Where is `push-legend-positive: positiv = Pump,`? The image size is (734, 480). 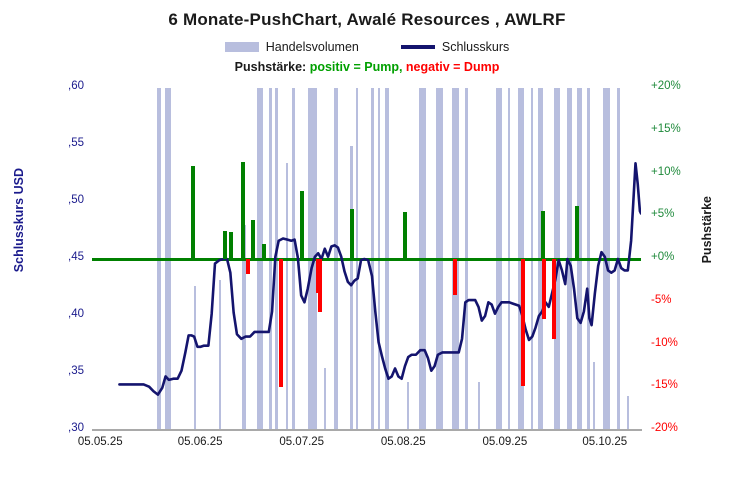
push-legend-positive: positiv = Pump, is located at coordinates (356, 67).